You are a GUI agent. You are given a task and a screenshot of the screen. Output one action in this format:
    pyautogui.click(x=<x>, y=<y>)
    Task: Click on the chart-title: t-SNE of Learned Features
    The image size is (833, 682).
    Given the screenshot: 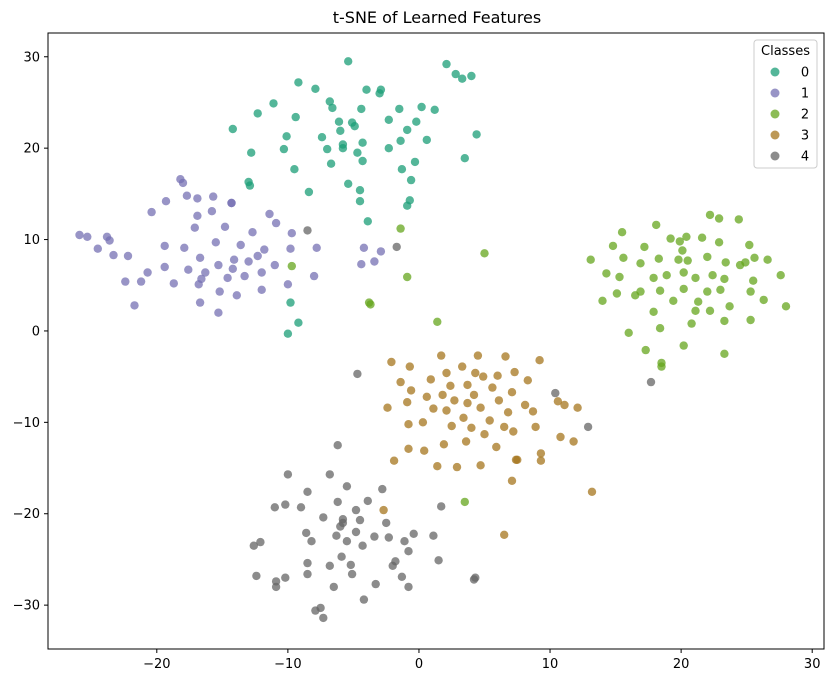 What is the action you would take?
    pyautogui.click(x=437, y=17)
    